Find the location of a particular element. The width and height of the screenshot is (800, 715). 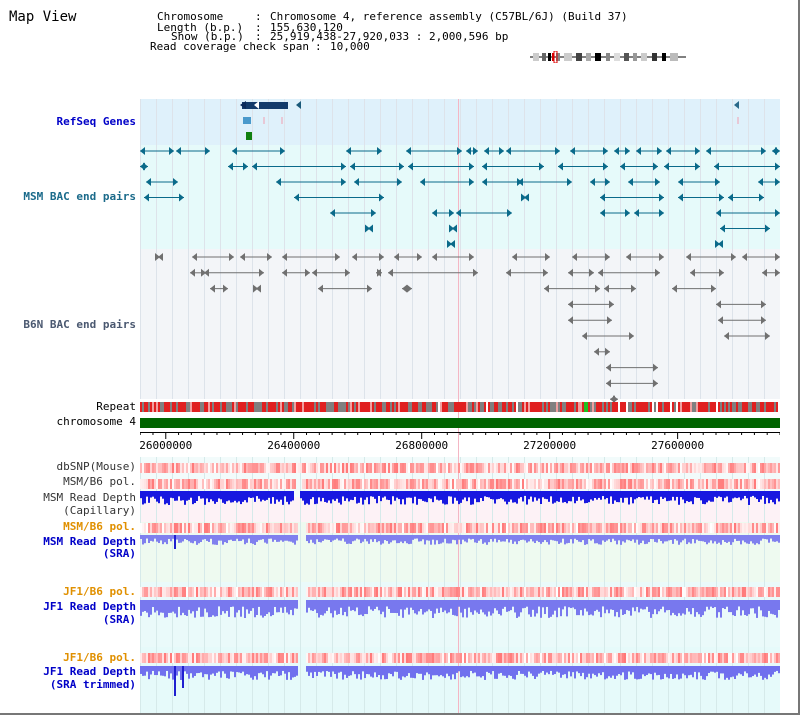

b6n-bac-label: B6N BAC end pairs is located at coordinates (79, 324).